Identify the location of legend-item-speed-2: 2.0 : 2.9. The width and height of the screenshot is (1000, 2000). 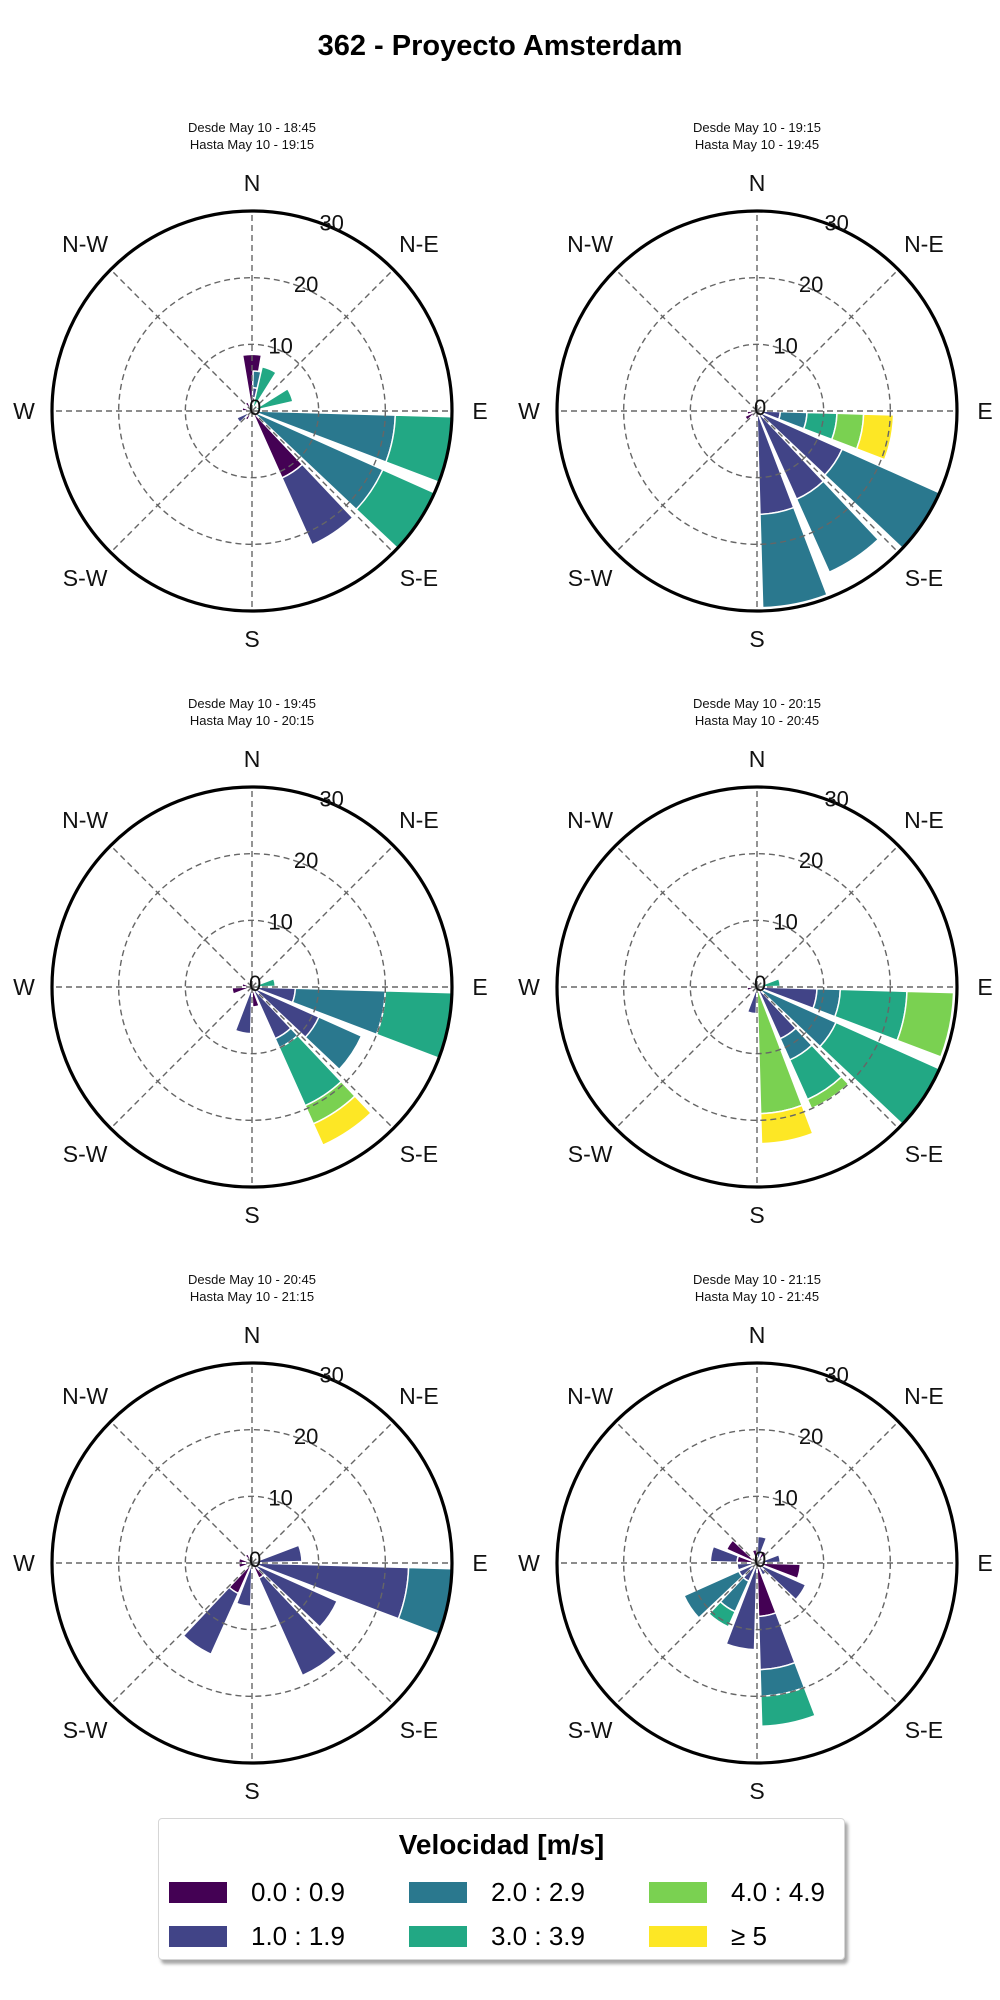
(497, 1892).